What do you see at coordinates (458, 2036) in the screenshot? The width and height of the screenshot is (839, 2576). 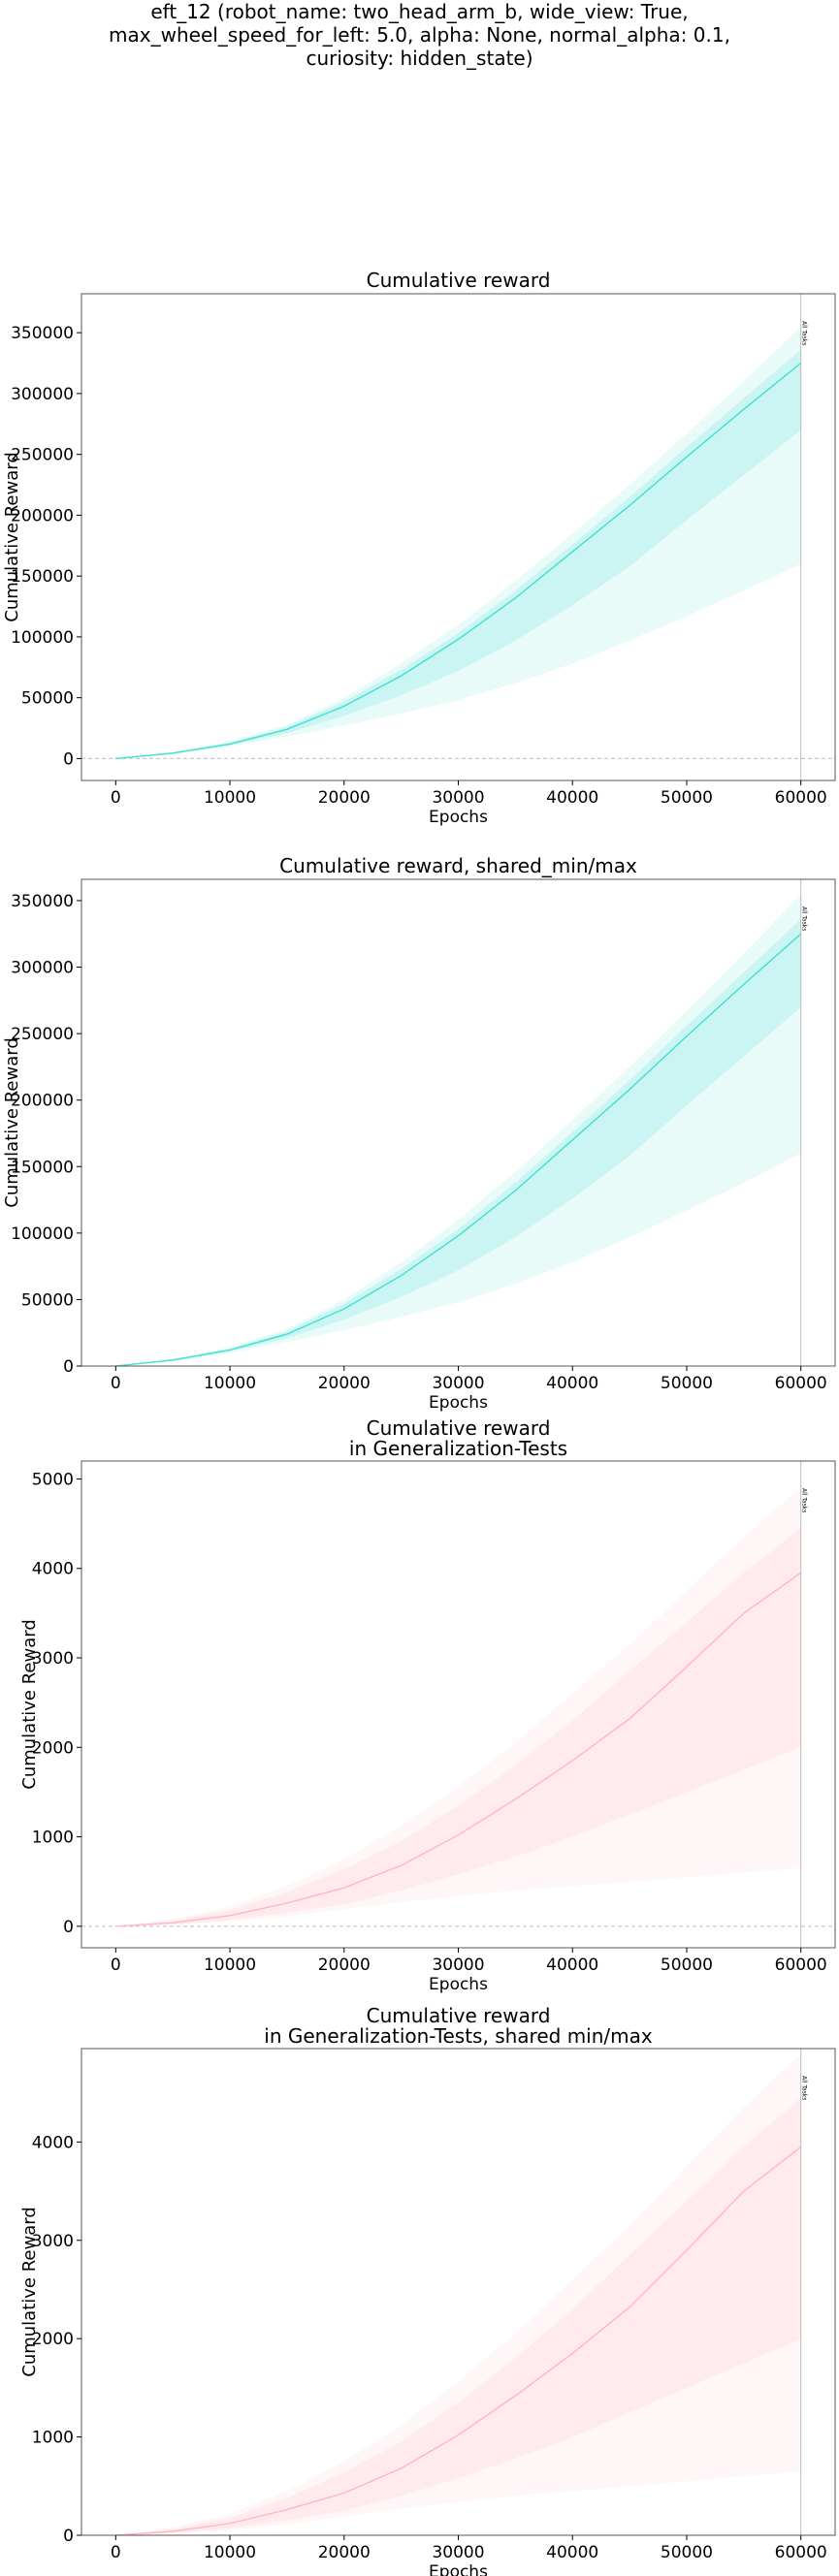 I see `chart-title: in Generalization-Tests, shared min/max` at bounding box center [458, 2036].